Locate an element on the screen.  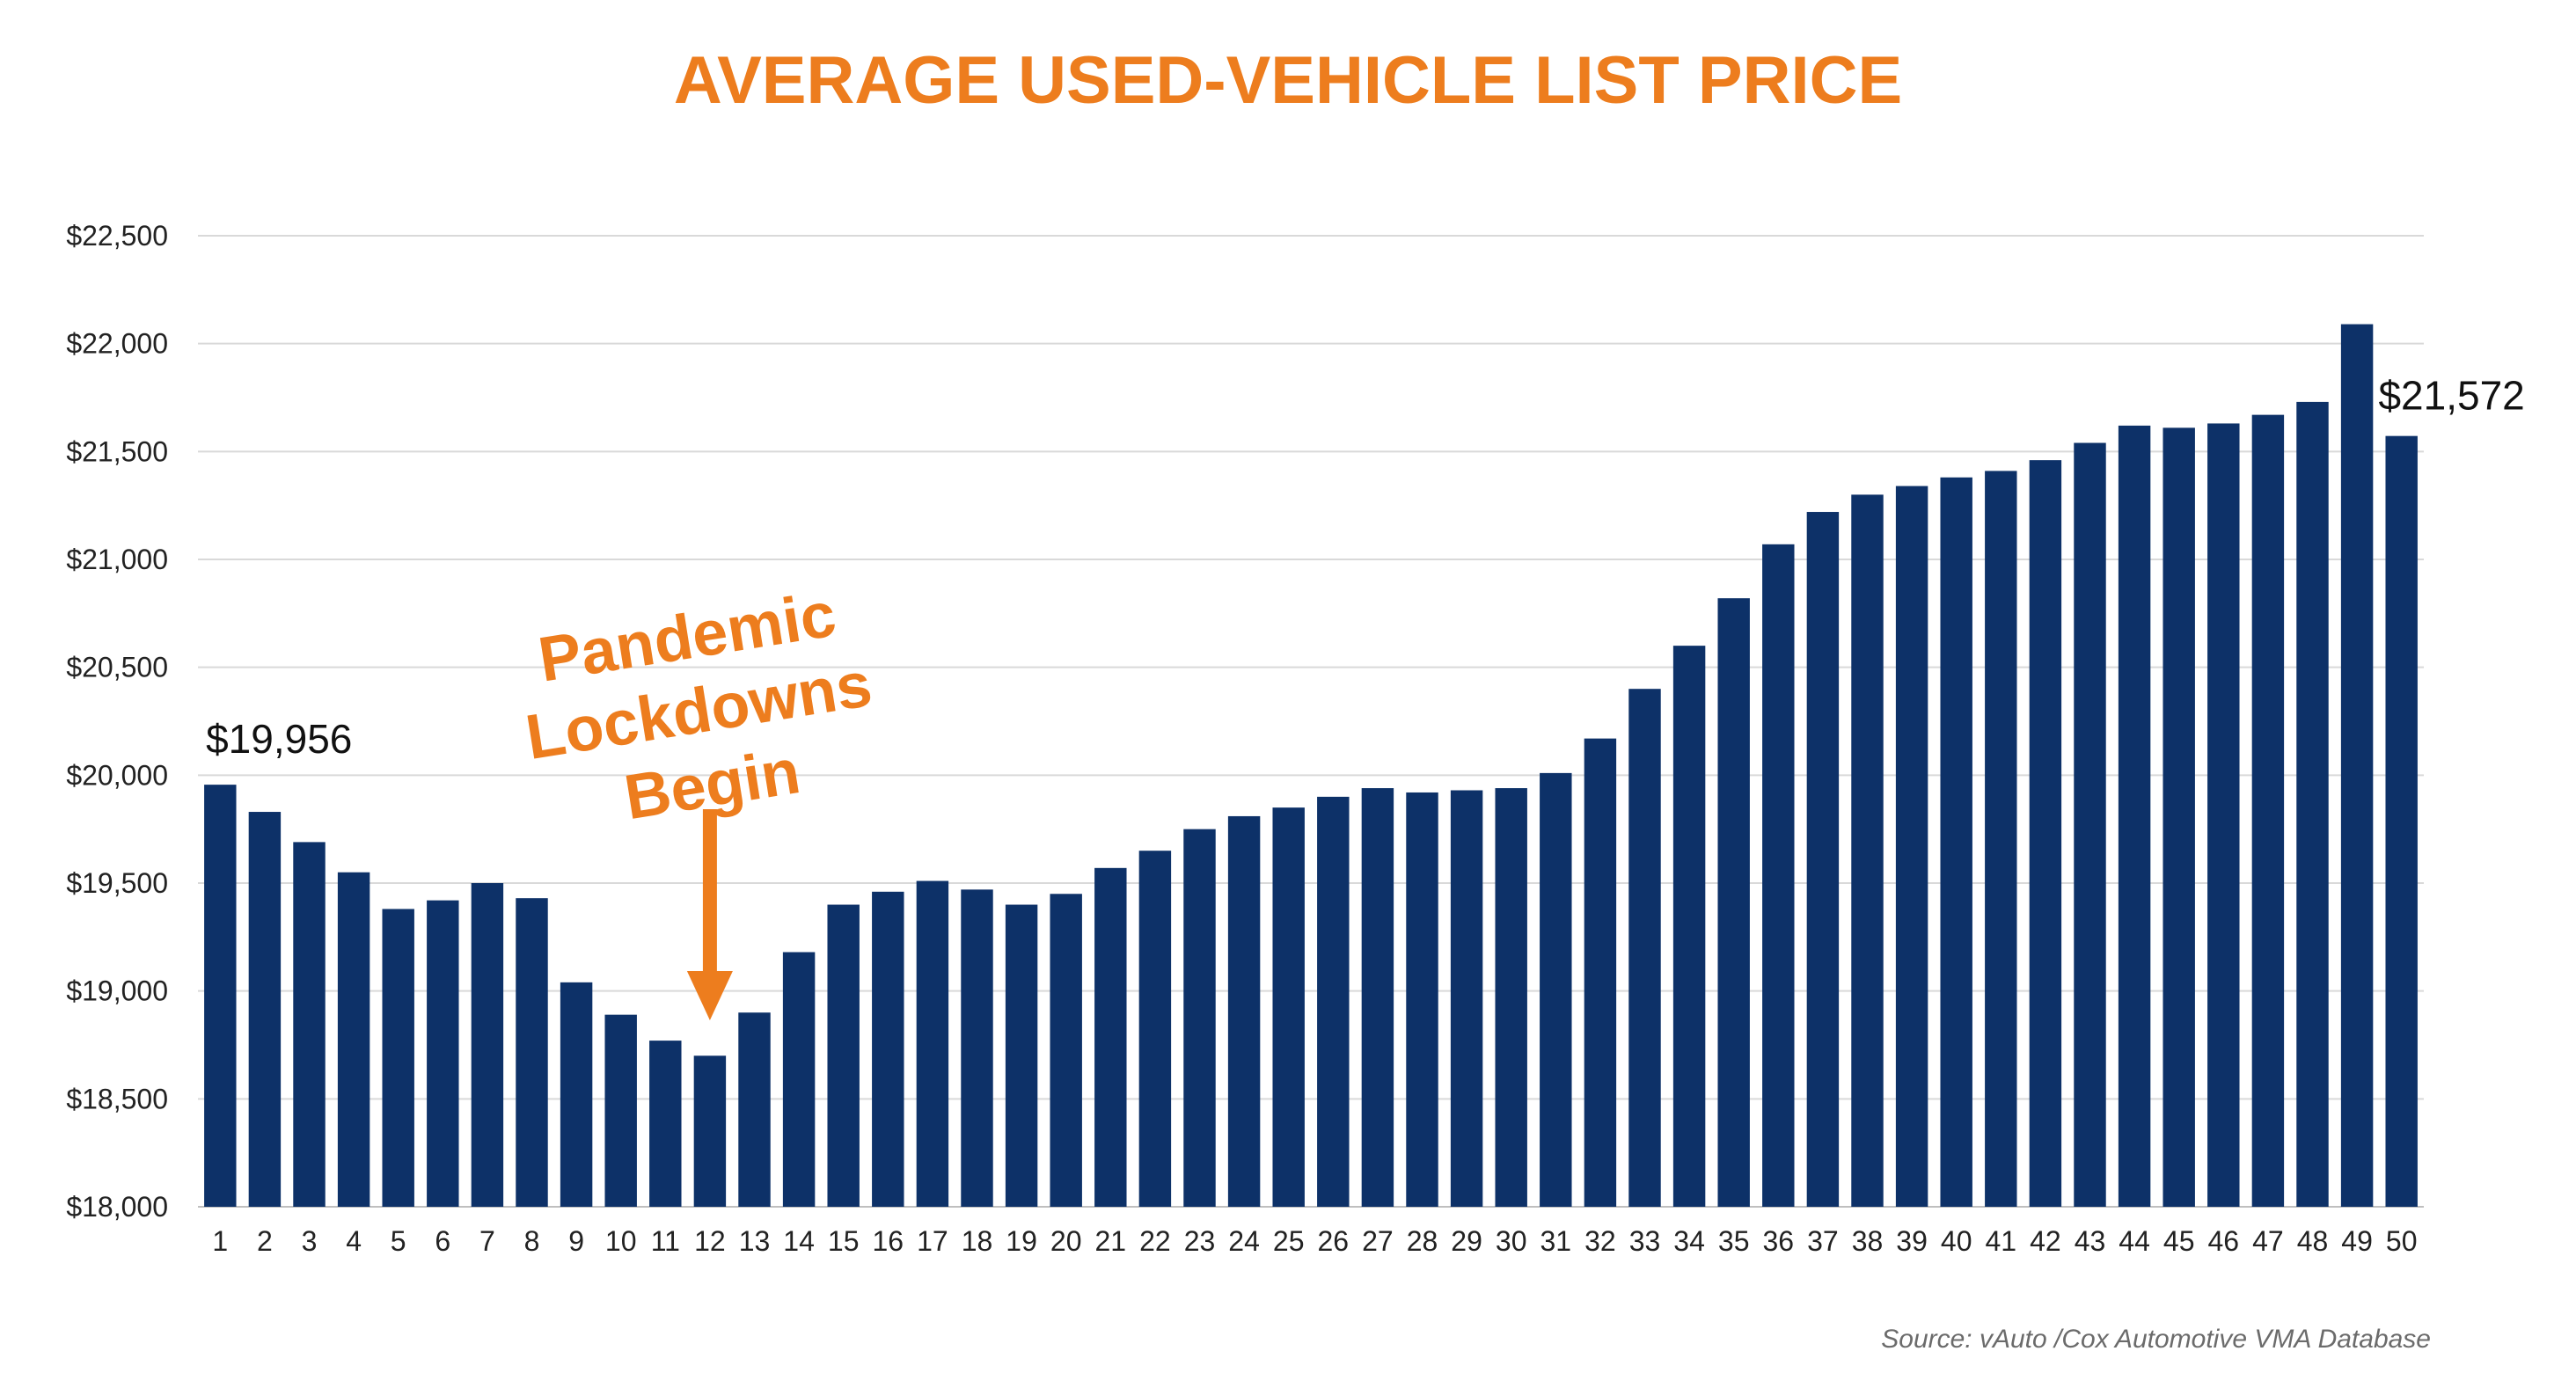
x-tick-label: 7 is located at coordinates (487, 1241).